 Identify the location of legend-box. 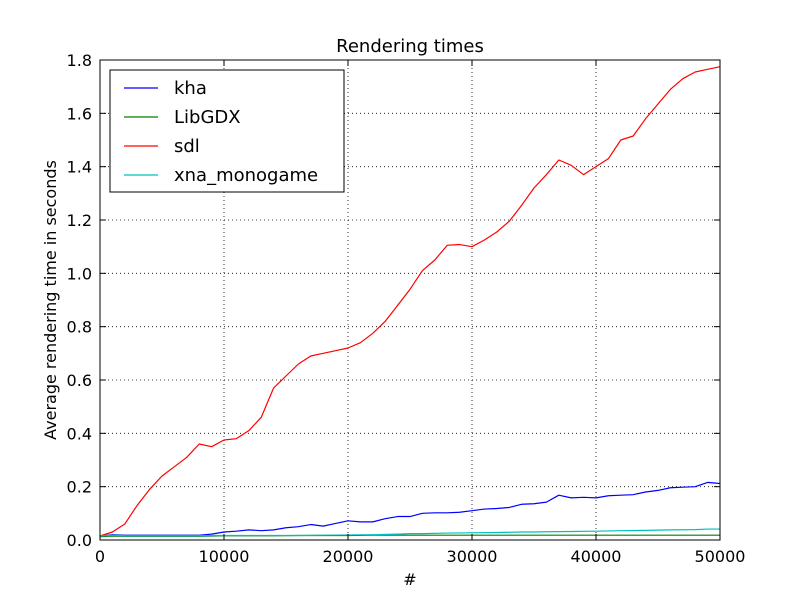
(227, 131).